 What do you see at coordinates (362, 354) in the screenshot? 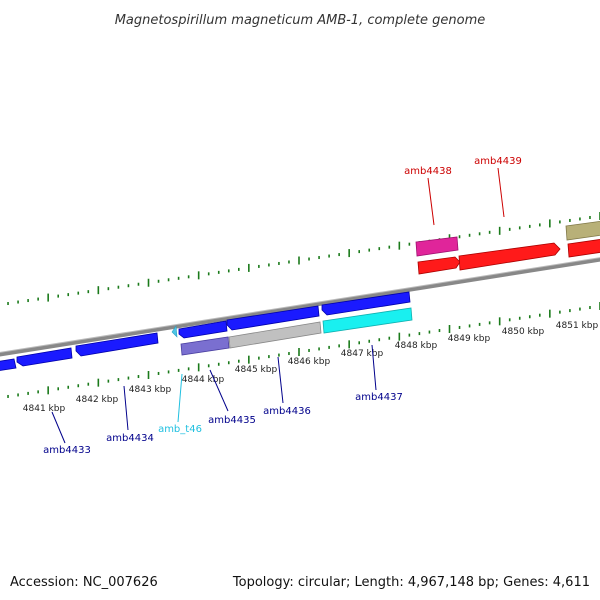
I see `kbp-tick-label: 4847 kbp` at bounding box center [362, 354].